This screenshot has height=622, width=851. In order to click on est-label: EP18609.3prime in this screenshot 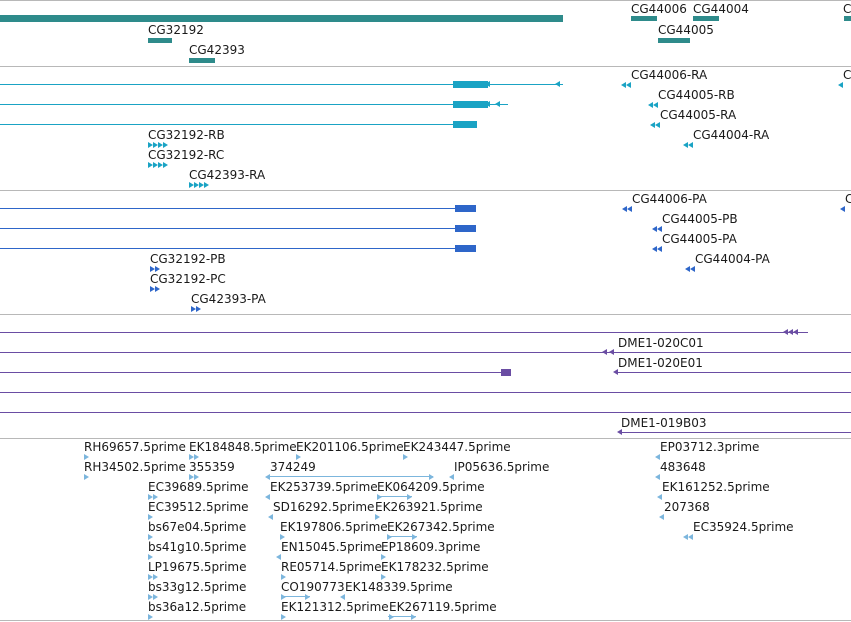, I will do `click(431, 547)`.